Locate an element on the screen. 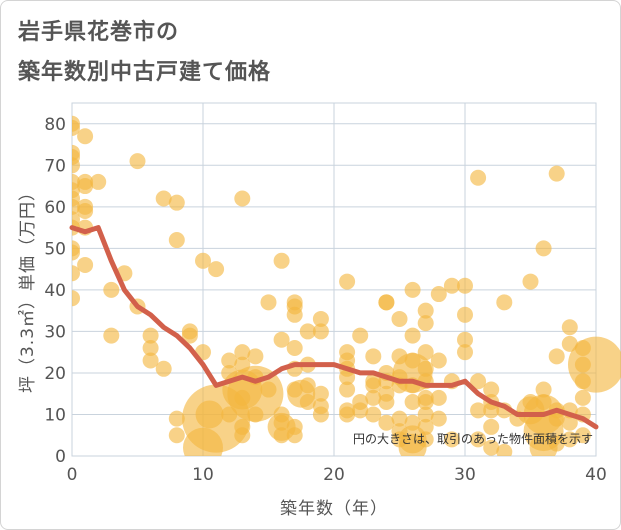 Image resolution: width=621 pixels, height=530 pixels. x-tick-label: 10 is located at coordinates (203, 475).